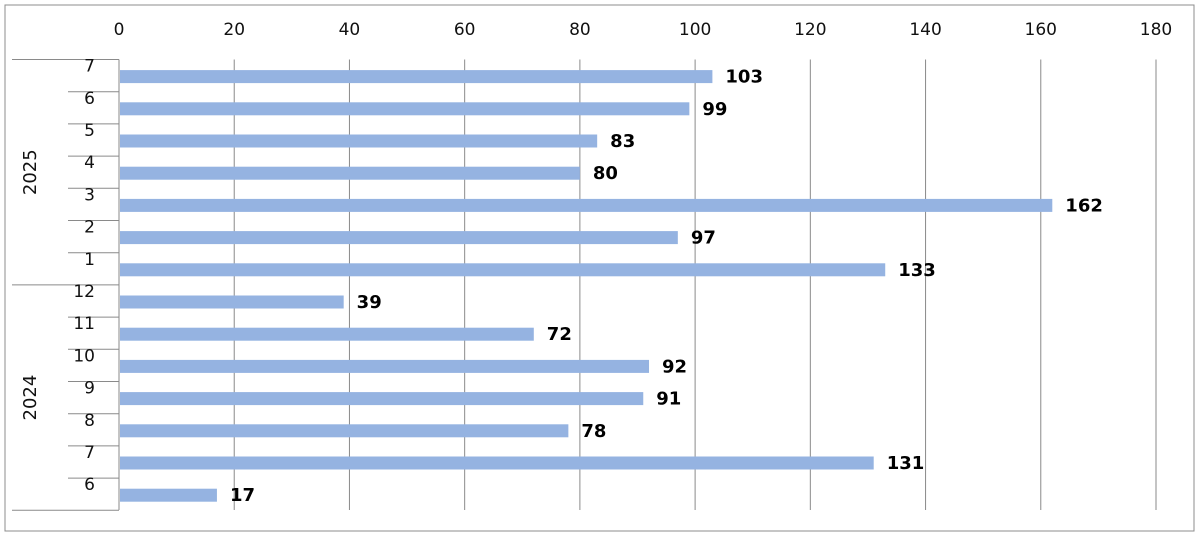 The width and height of the screenshot is (1200, 539). Describe the element at coordinates (925, 30) in the screenshot. I see `x-tick-label: 140` at that location.